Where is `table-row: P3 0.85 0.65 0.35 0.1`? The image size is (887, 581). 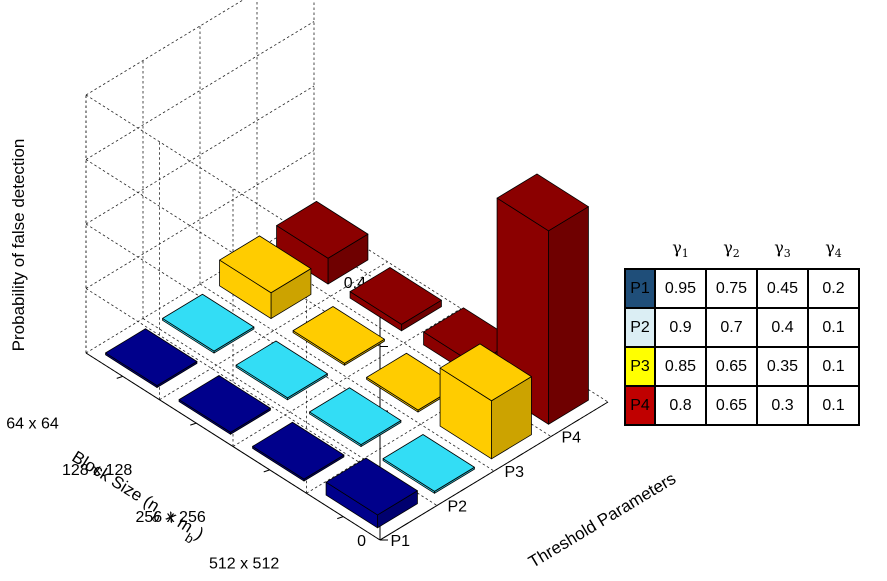 table-row: P3 0.85 0.65 0.35 0.1 is located at coordinates (742, 366).